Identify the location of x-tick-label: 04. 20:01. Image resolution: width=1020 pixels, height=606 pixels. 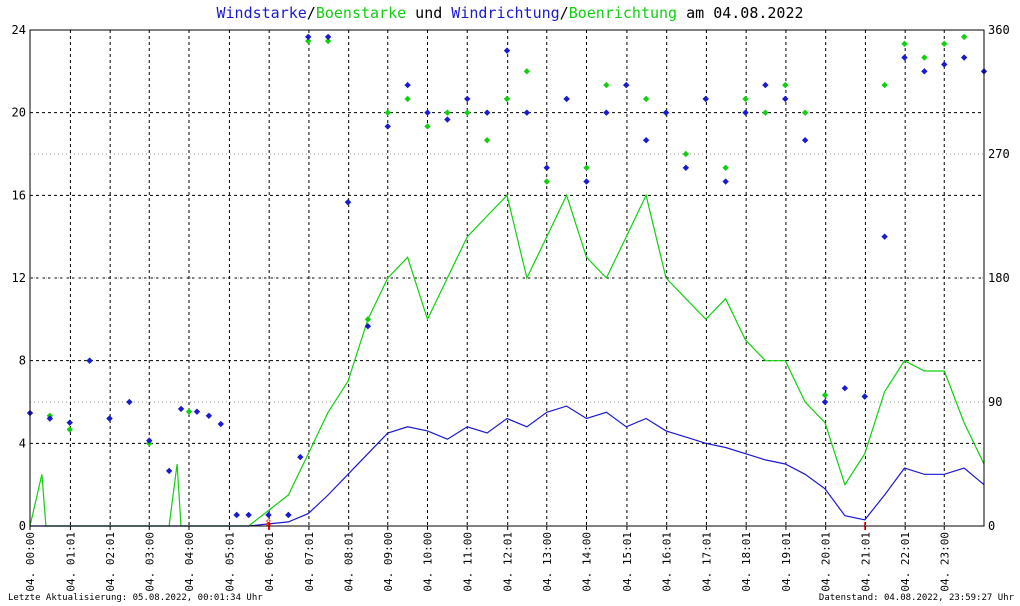
(826, 562).